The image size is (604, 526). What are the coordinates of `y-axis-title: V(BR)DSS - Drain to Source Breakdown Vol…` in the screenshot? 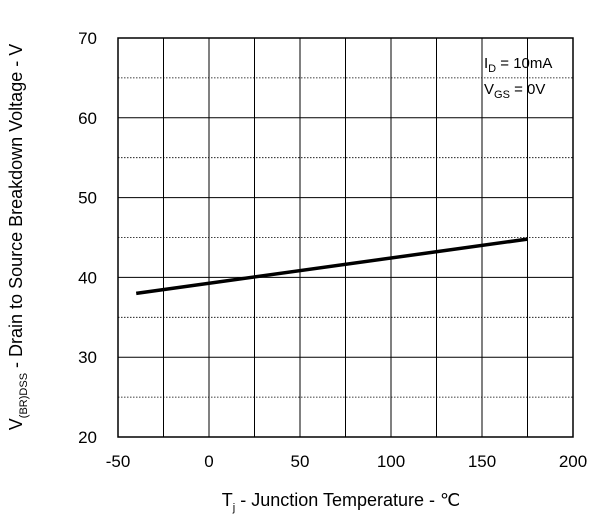 It's located at (18, 237).